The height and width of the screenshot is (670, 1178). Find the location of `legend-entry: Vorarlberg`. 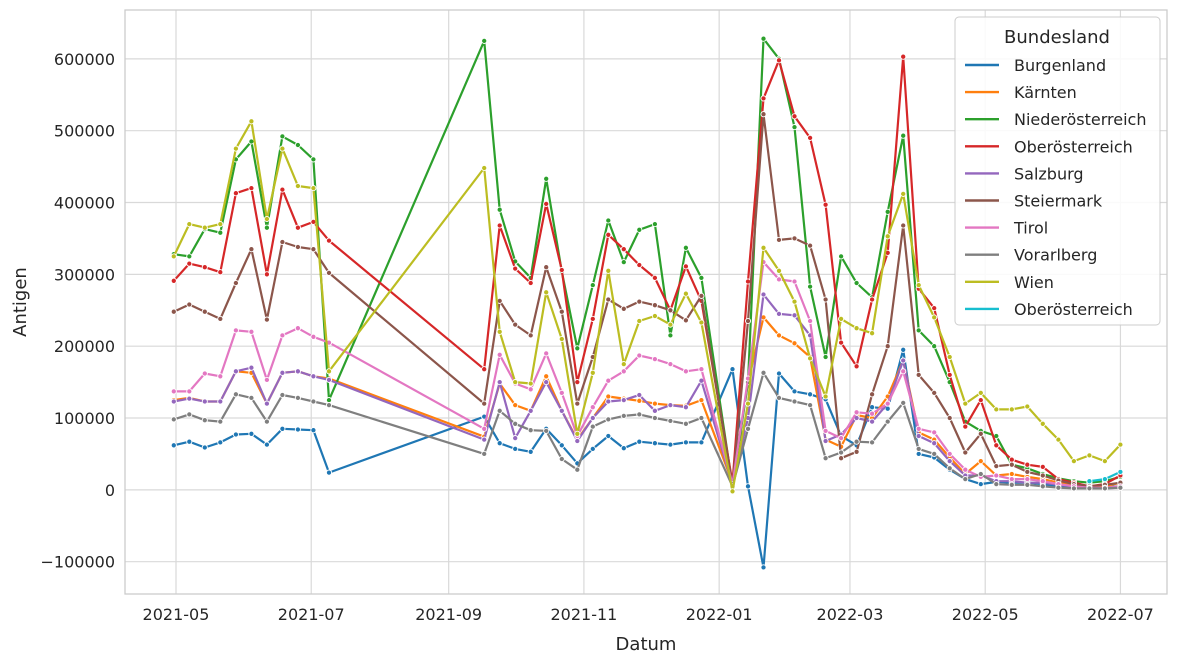

legend-entry: Vorarlberg is located at coordinates (1031, 255).